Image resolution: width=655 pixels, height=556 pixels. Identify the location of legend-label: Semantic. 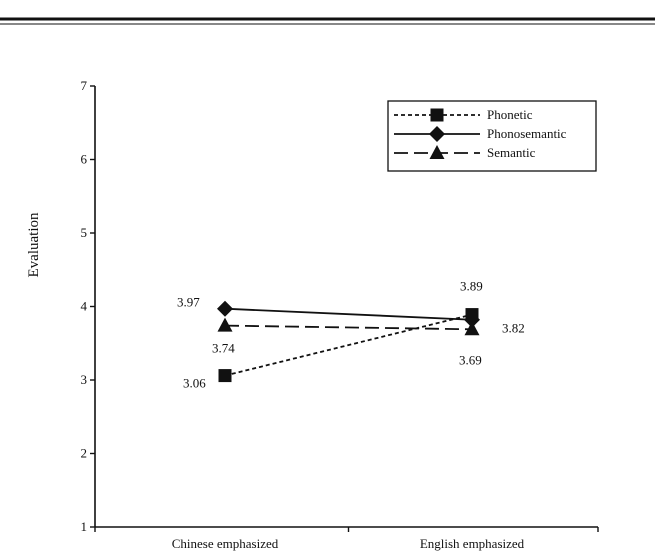
(511, 152).